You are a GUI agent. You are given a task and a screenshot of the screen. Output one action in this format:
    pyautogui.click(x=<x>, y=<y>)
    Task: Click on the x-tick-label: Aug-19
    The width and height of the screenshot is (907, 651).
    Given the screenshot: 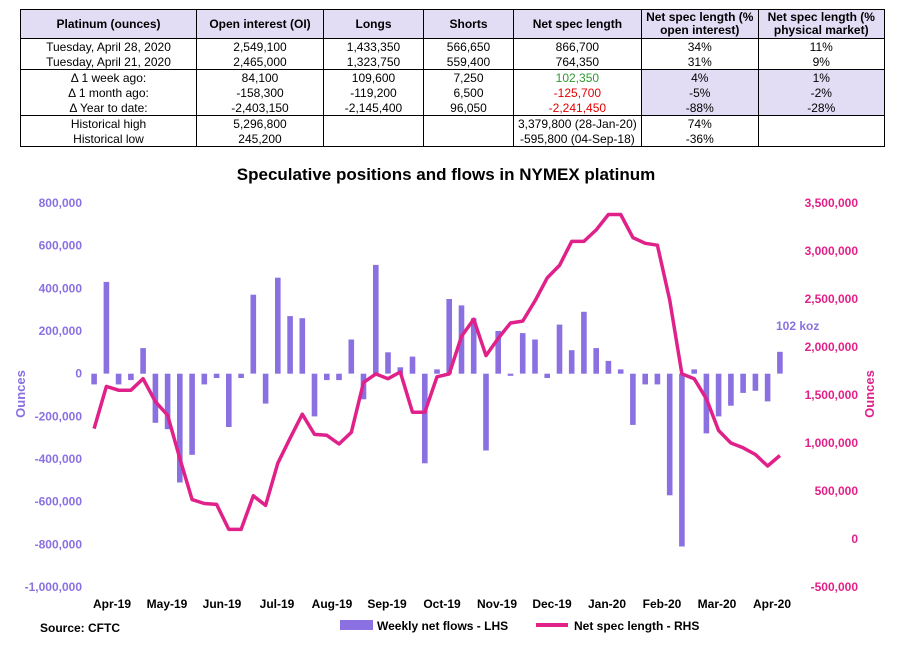 What is the action you would take?
    pyautogui.click(x=332, y=604)
    